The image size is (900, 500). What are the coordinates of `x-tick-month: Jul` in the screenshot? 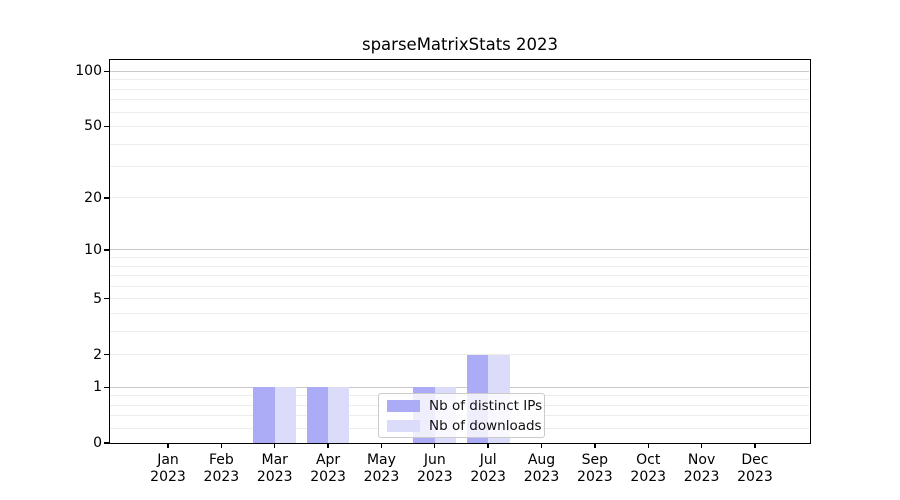 It's located at (488, 460).